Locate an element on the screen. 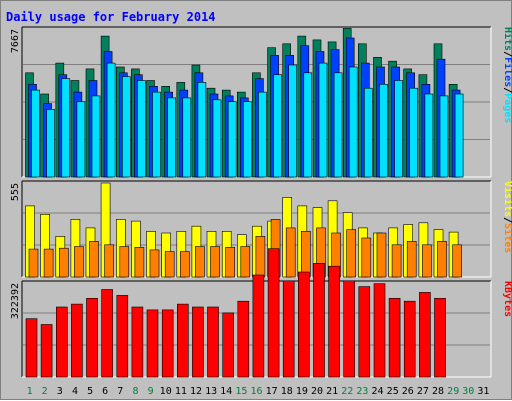 The image size is (512, 401). x-tick-label-day-28: 28 is located at coordinates (438, 391).